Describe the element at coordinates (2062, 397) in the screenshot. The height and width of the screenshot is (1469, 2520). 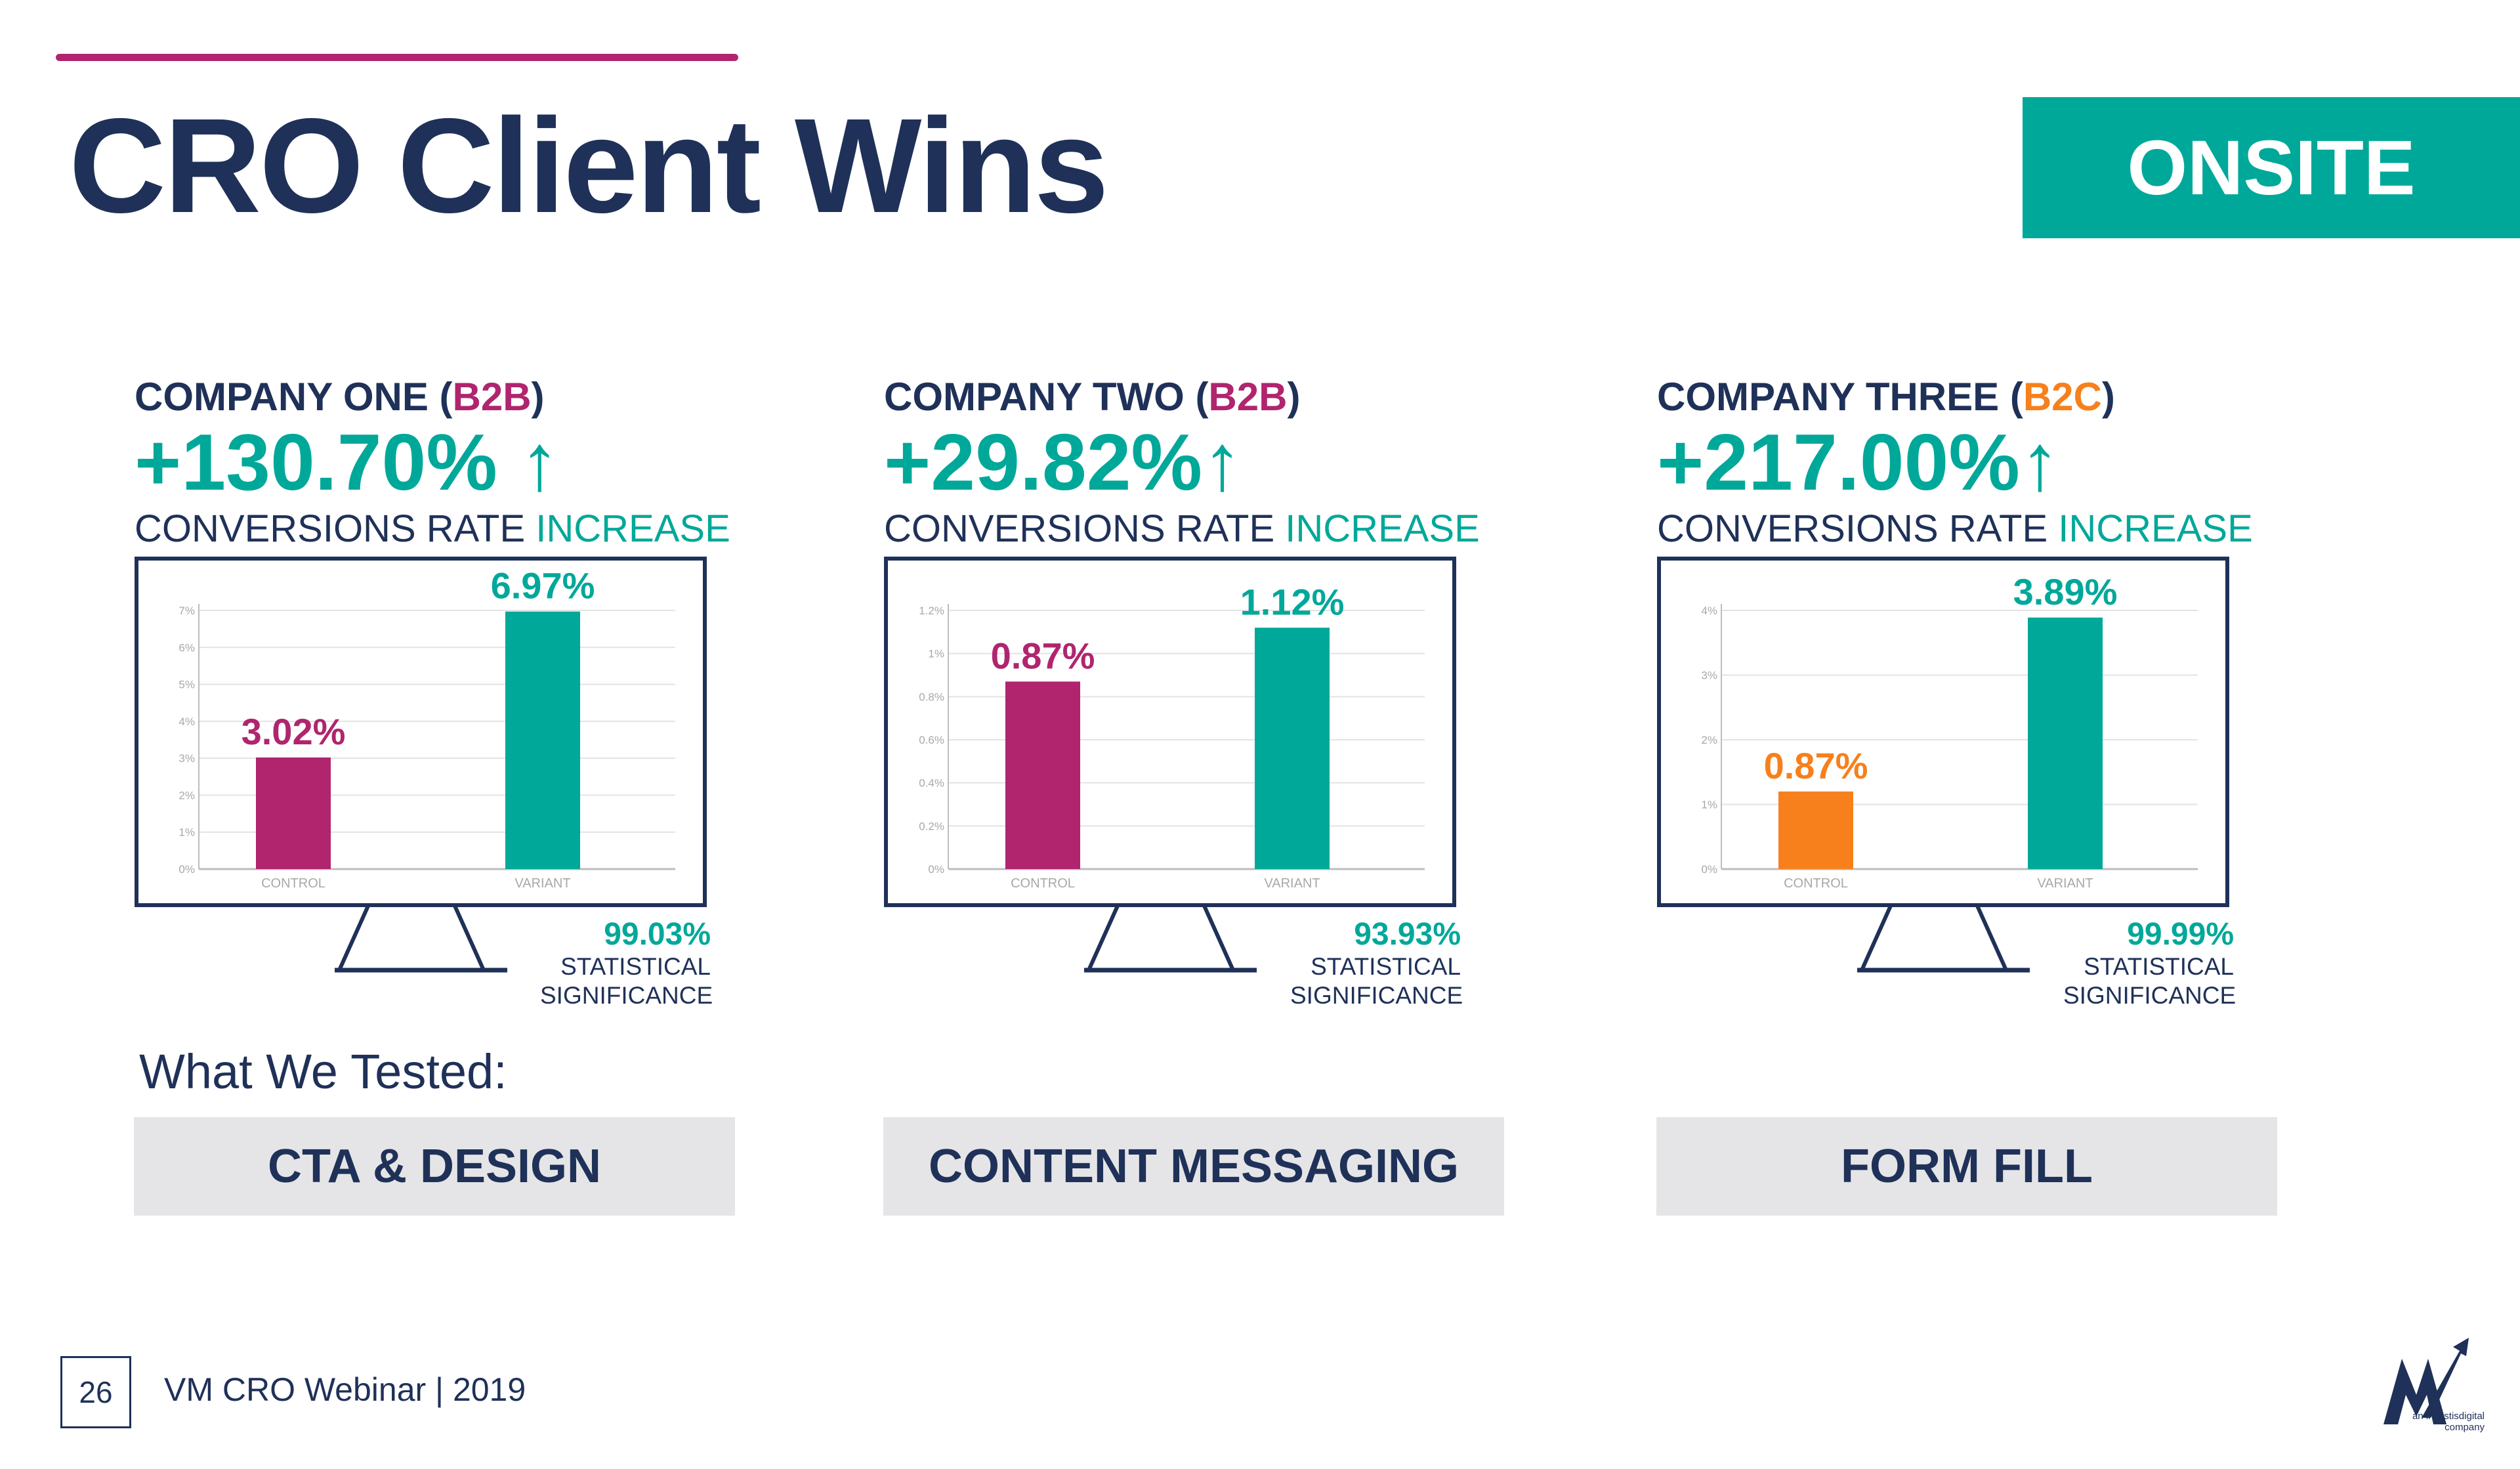
I see `company-tag: B2C` at that location.